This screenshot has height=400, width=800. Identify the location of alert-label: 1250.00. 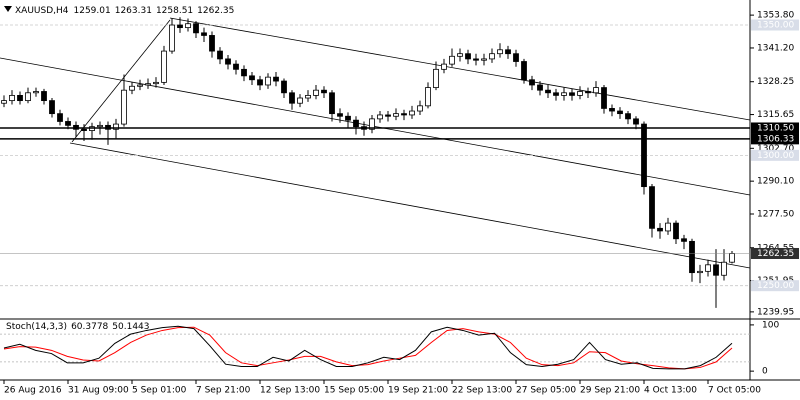
(775, 286).